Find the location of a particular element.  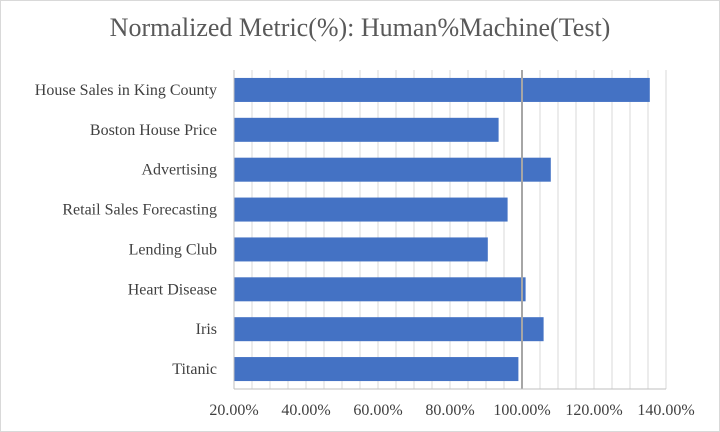

x-tick-label: 100.00% is located at coordinates (521, 410).